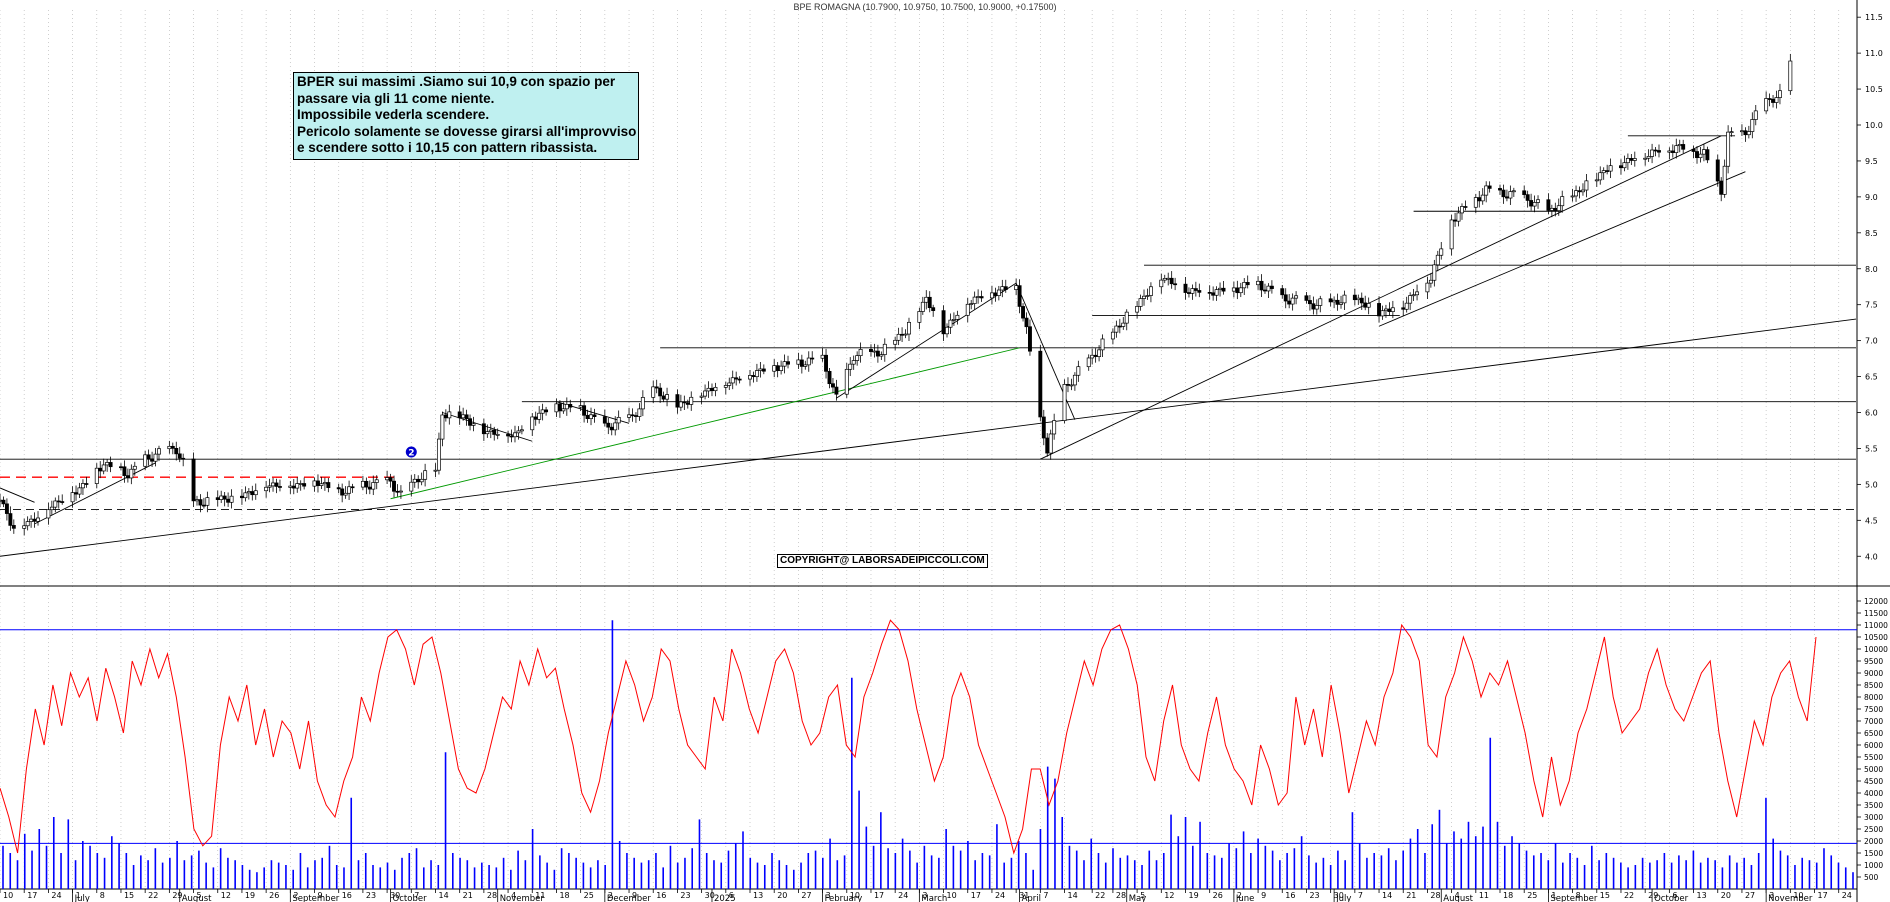  What do you see at coordinates (1484, 895) in the screenshot?
I see `x-tick-label: 11` at bounding box center [1484, 895].